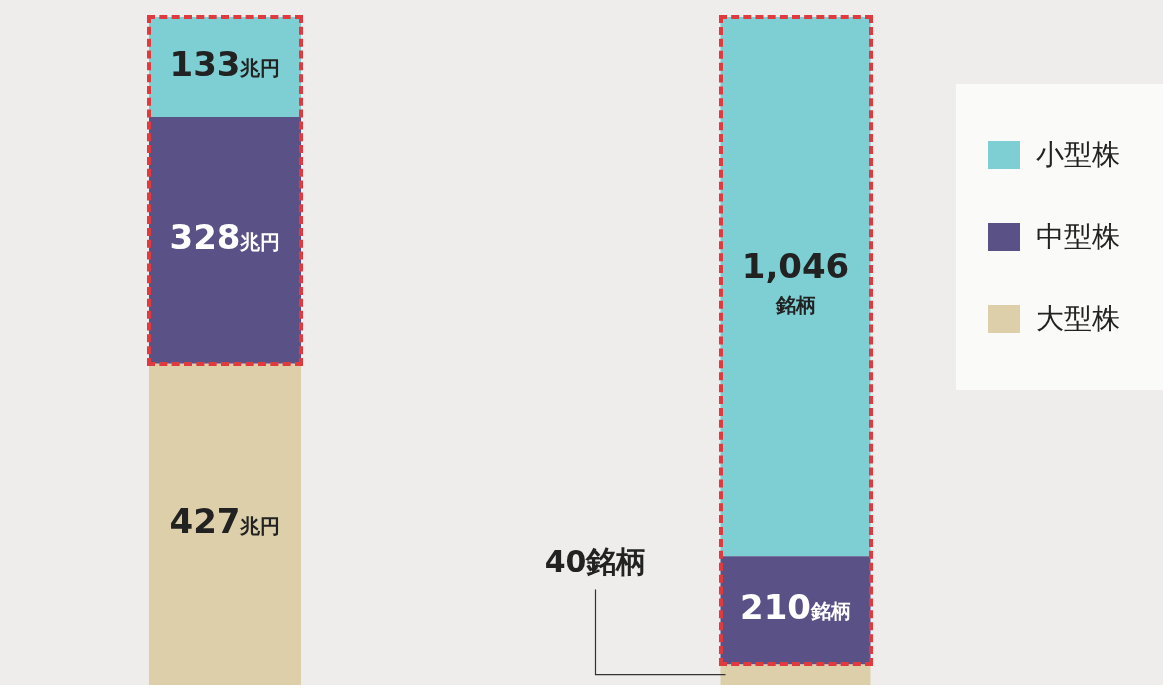  I want to click on data-label: 133兆円, so click(225, 63).